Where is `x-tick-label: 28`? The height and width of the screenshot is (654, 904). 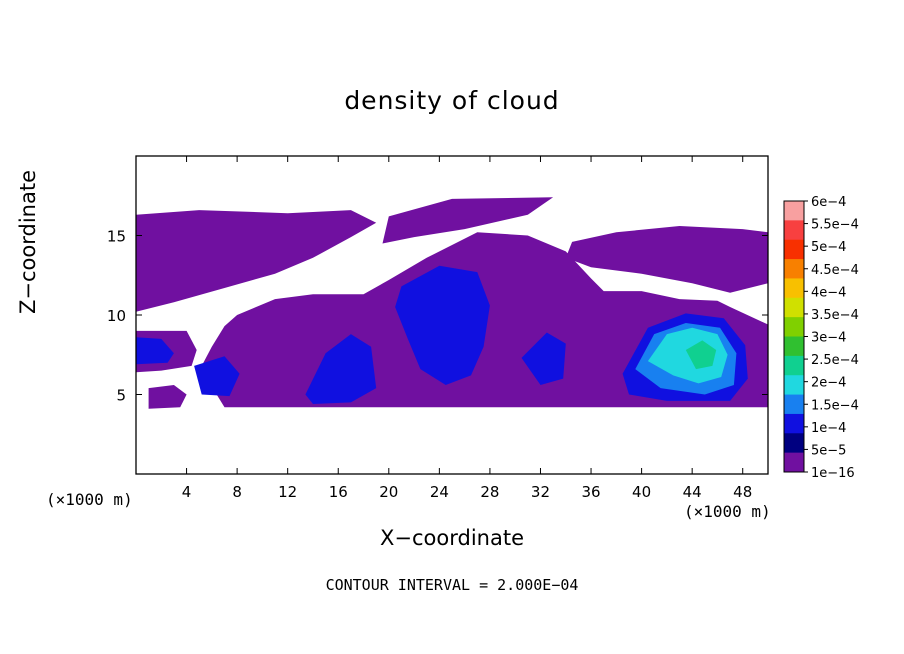
x-tick-label: 28 is located at coordinates (489, 492).